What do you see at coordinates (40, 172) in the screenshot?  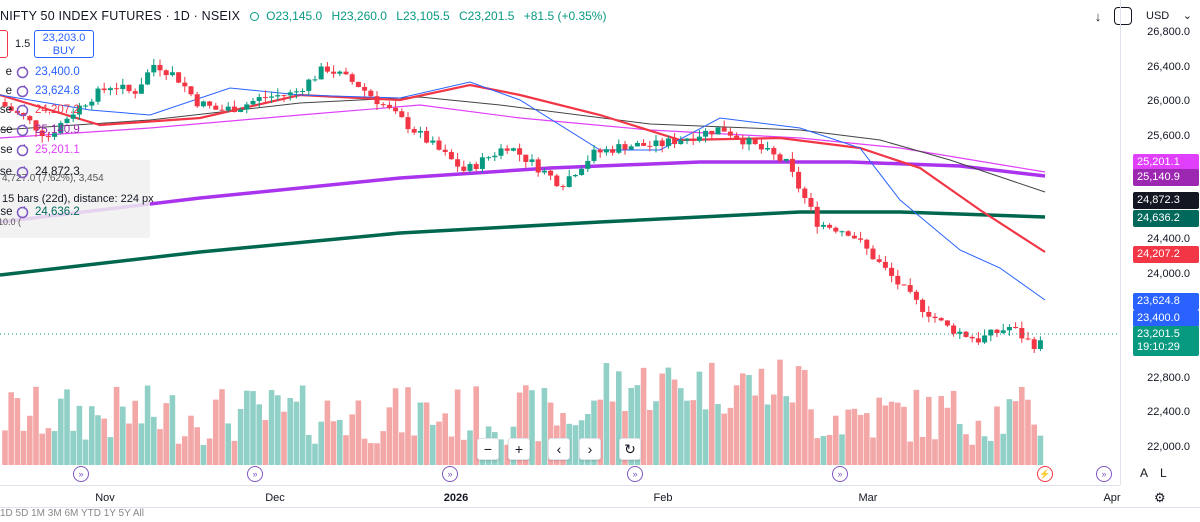 I see `legend-row: se 24,872.3` at bounding box center [40, 172].